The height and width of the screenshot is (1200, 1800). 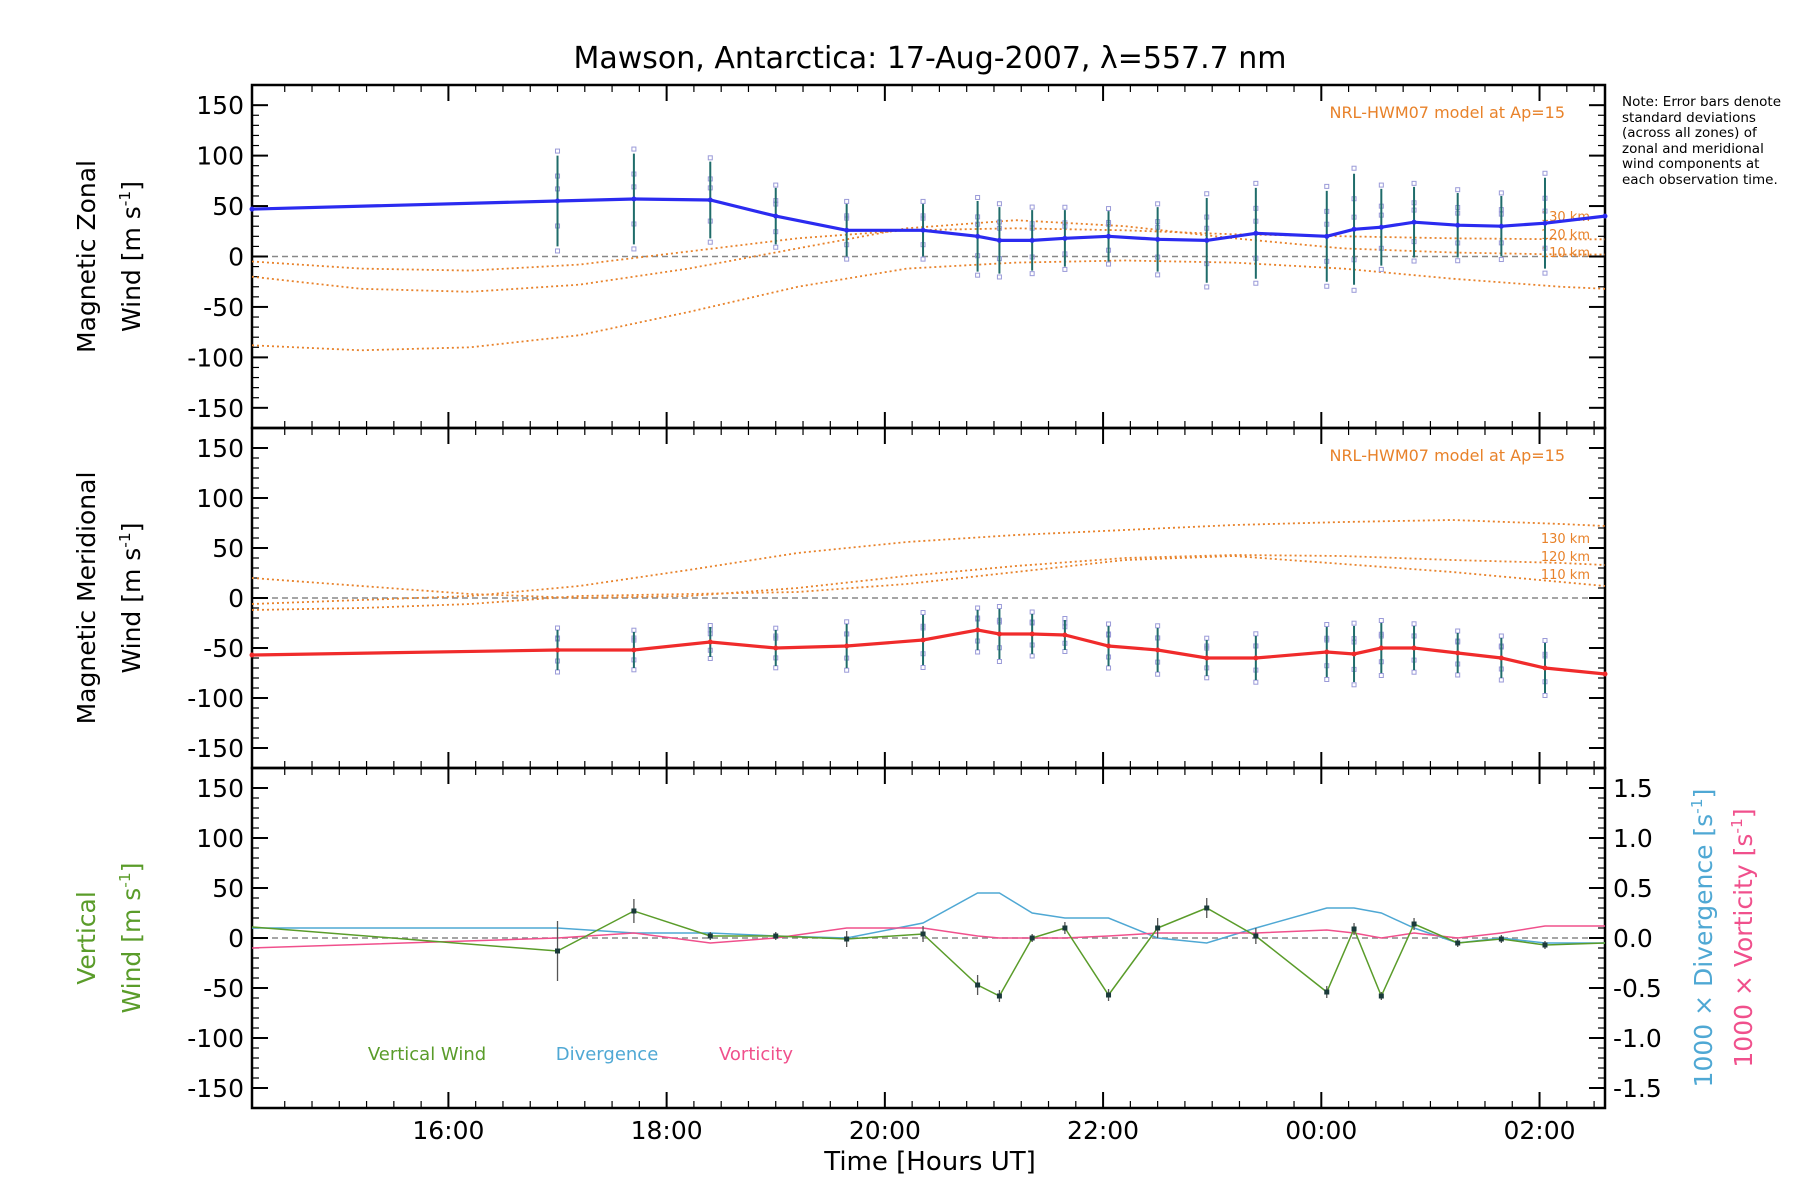 I want to click on y-axis-label-line1: Vertical, so click(x=86, y=938).